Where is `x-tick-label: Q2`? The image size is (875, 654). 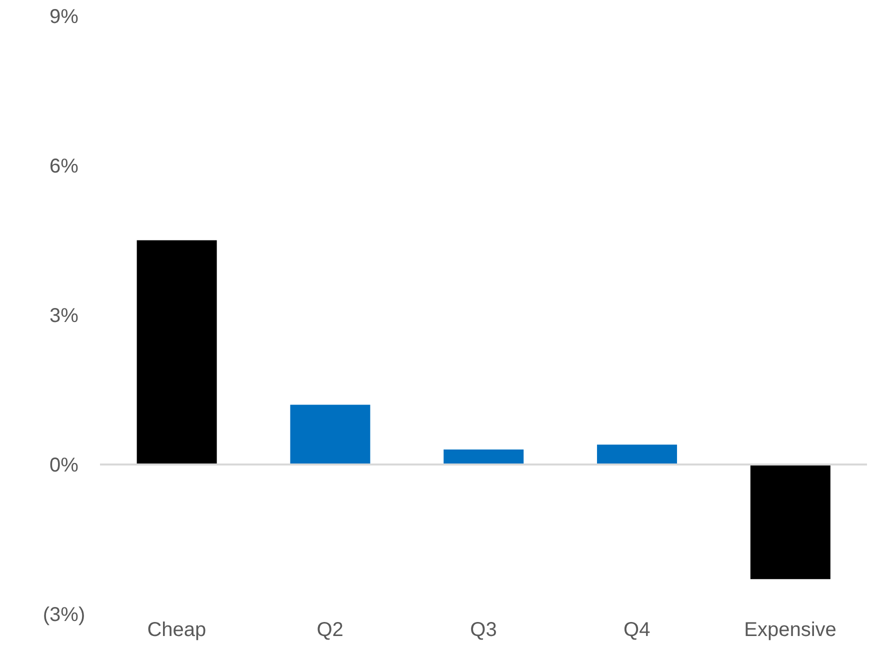 x-tick-label: Q2 is located at coordinates (330, 630).